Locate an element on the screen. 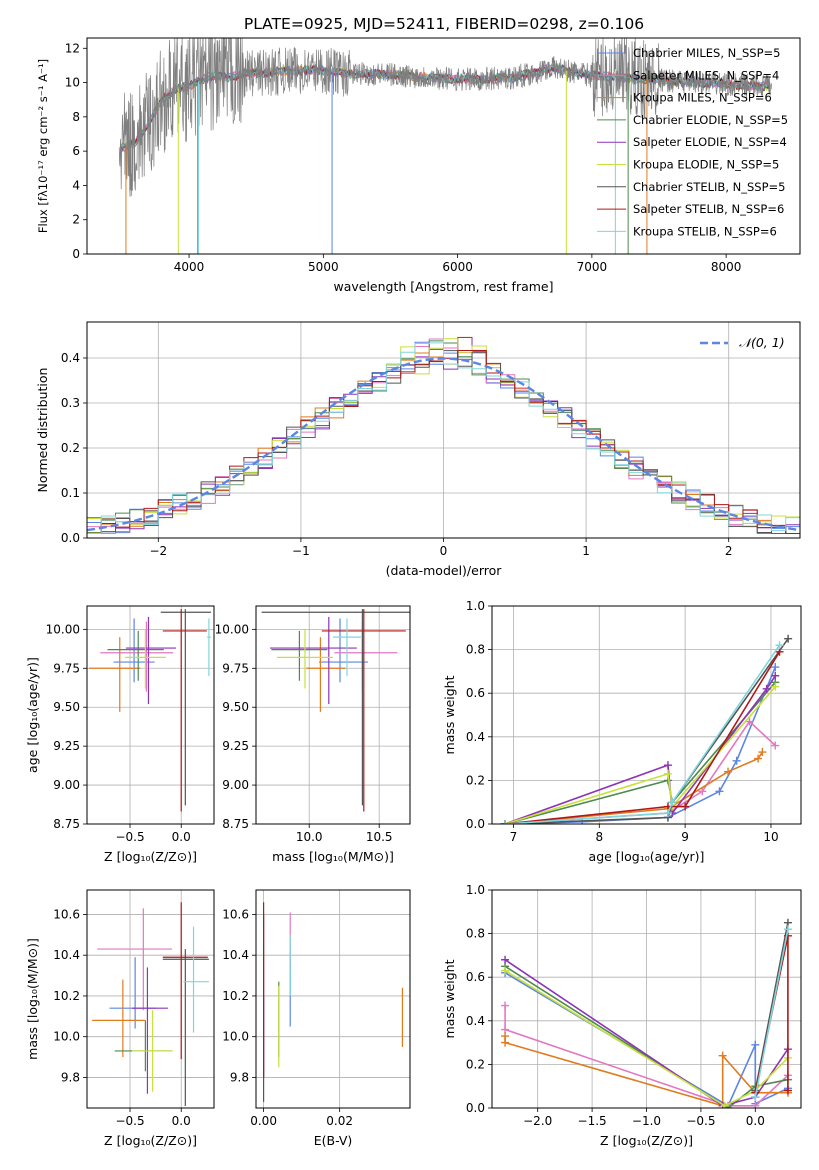 Image resolution: width=819 pixels, height=1170 pixels. y-axis-label: Flux [fλ10⁻¹⁷ erg cm⁻² s⁻¹ A⁻¹] is located at coordinates (43, 146).